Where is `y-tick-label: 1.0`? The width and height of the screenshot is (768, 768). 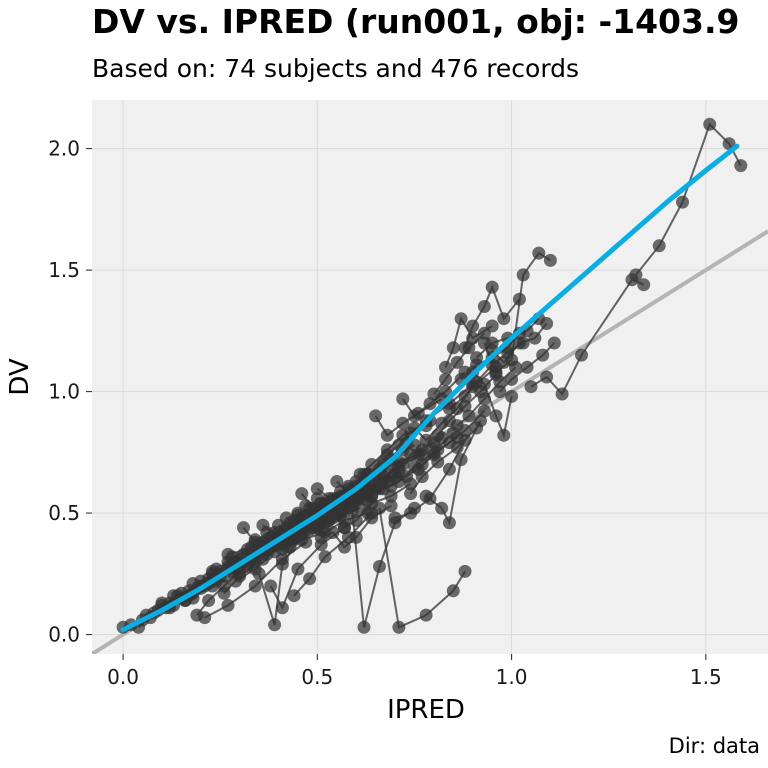
y-tick-label: 1.0 is located at coordinates (64, 392).